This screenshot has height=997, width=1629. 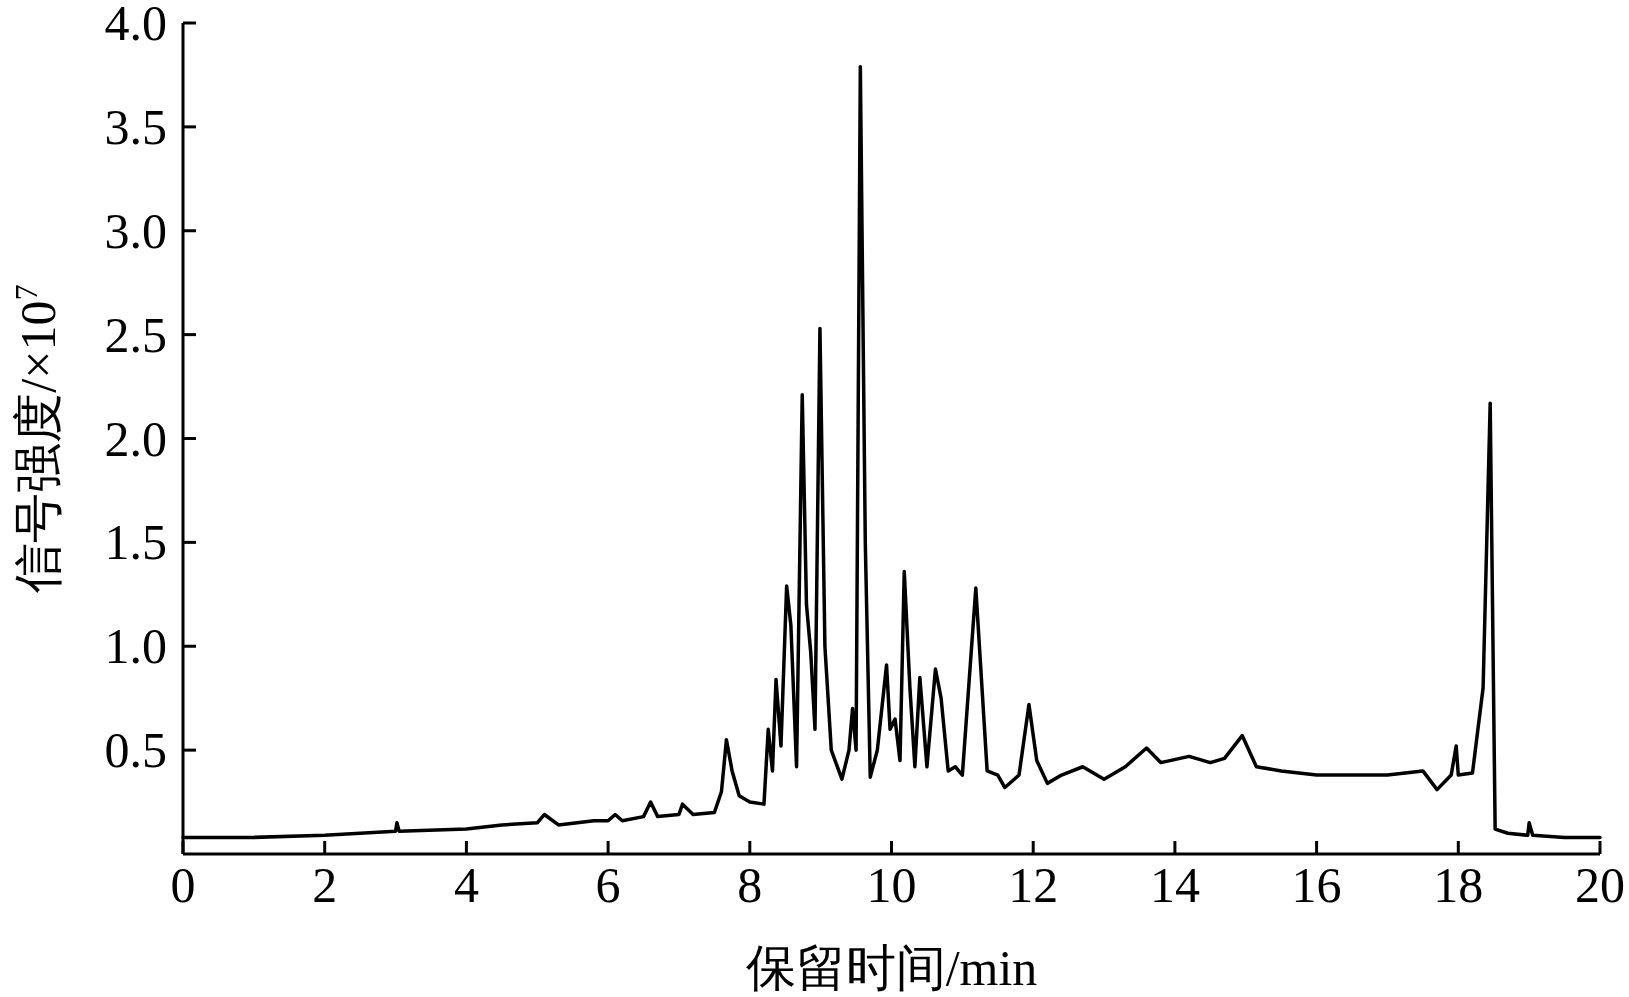 What do you see at coordinates (135, 126) in the screenshot?
I see `y-tick-label: 3.5` at bounding box center [135, 126].